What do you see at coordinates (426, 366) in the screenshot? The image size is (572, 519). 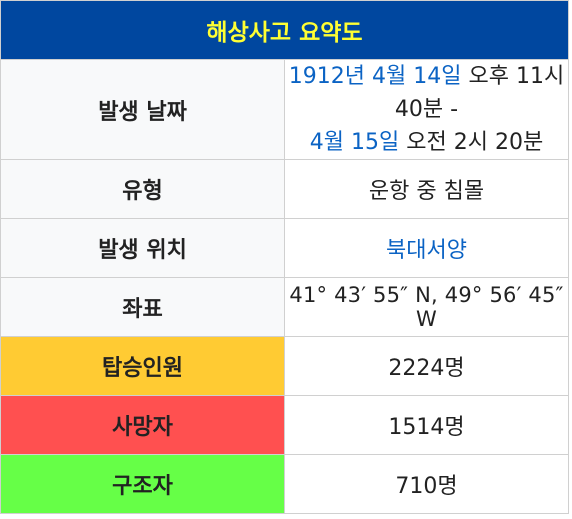 I see `passengers-value: 2224명` at bounding box center [426, 366].